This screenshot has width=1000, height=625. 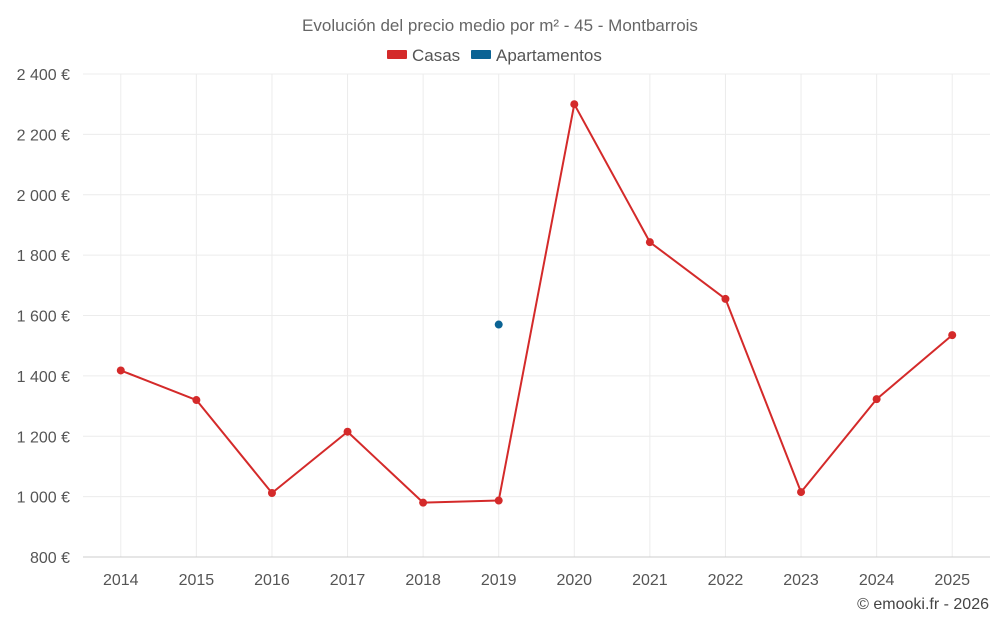 What do you see at coordinates (43, 196) in the screenshot?
I see `y-tick-label: 2 000 €` at bounding box center [43, 196].